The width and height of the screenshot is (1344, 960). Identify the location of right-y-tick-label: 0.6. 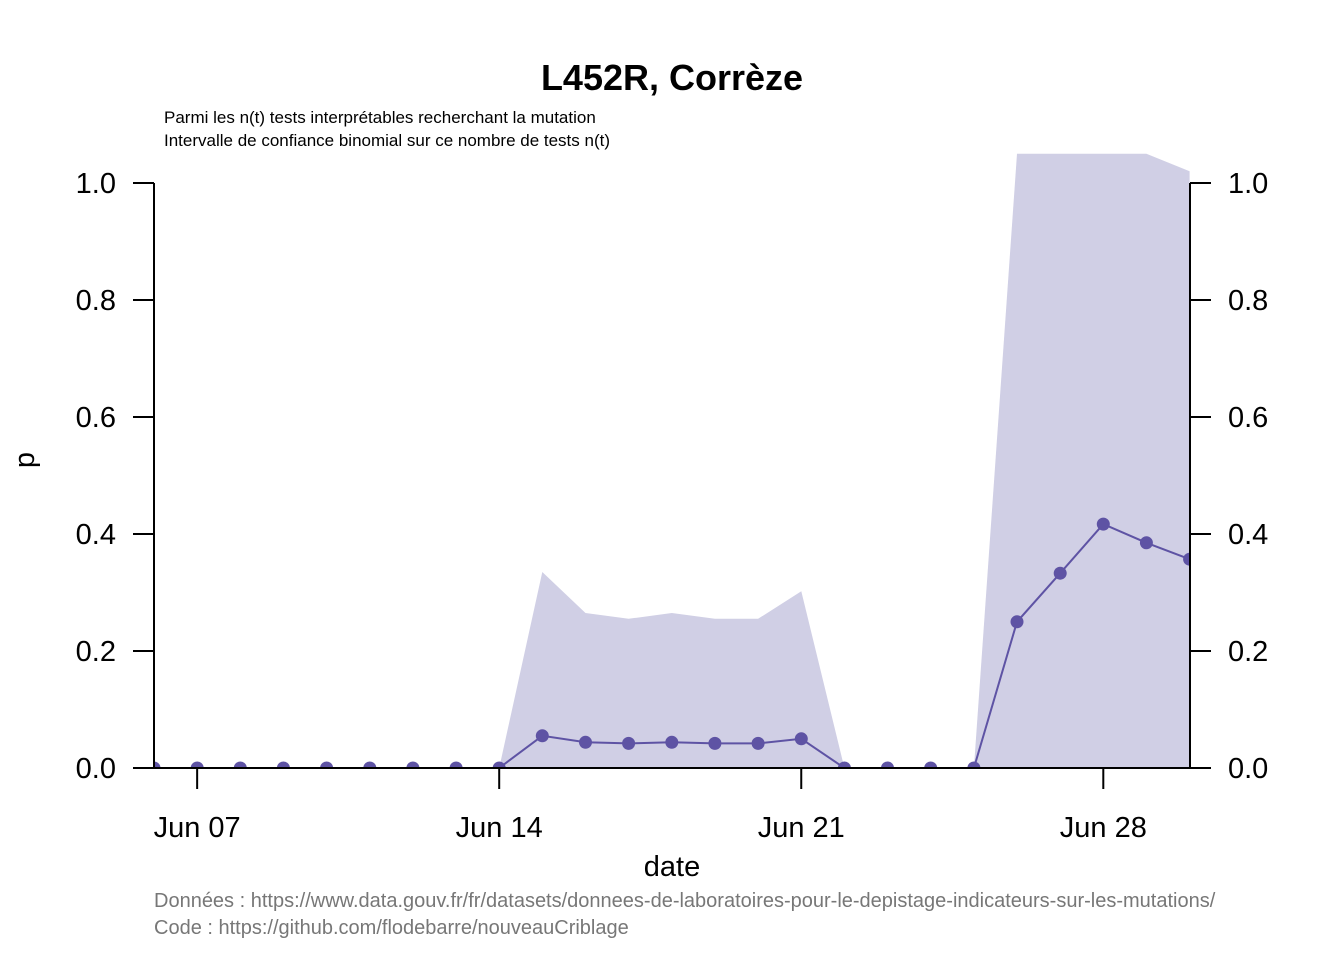
(1248, 418).